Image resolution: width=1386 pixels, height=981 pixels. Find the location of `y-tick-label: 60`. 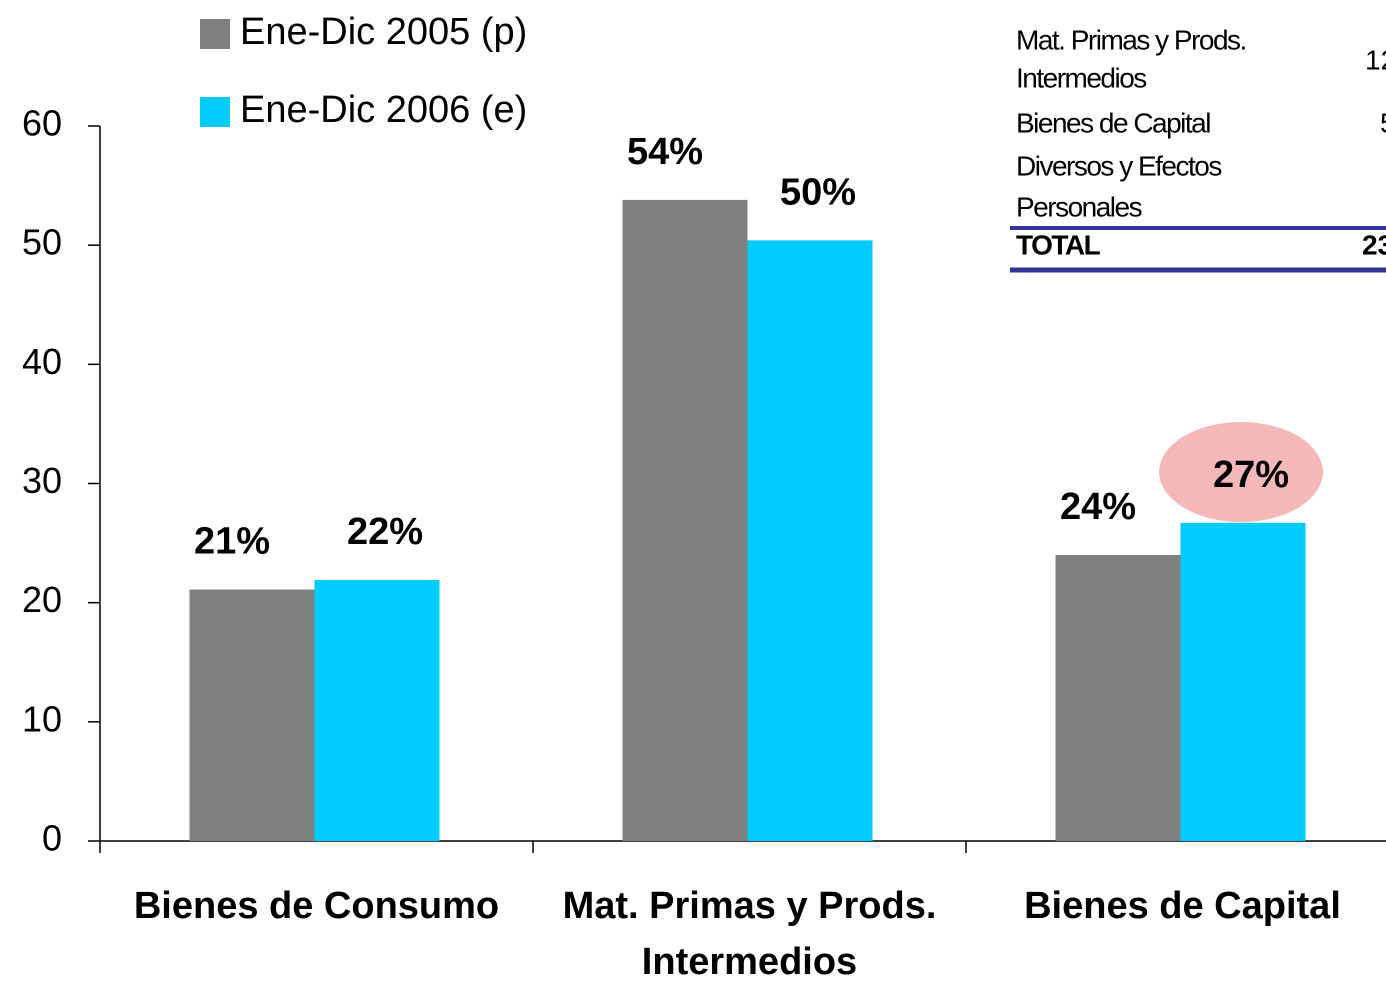

y-tick-label: 60 is located at coordinates (42, 123).